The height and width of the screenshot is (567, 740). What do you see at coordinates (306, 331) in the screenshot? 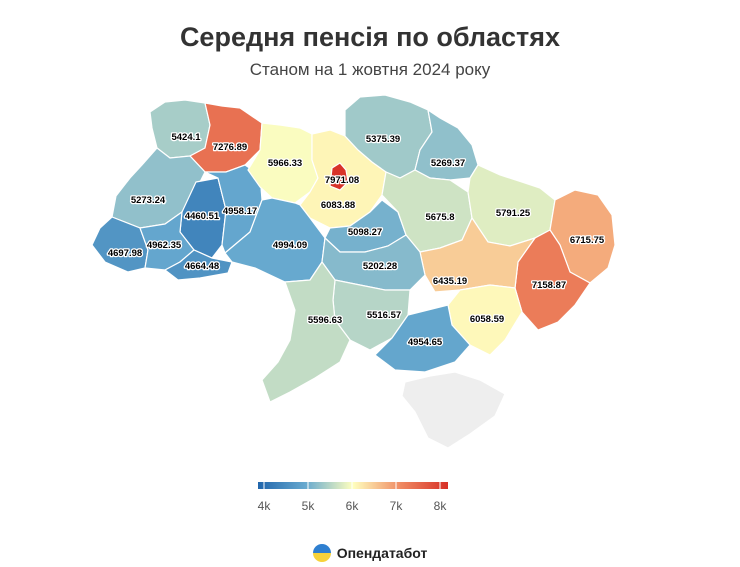
I see `region-odesa` at bounding box center [306, 331].